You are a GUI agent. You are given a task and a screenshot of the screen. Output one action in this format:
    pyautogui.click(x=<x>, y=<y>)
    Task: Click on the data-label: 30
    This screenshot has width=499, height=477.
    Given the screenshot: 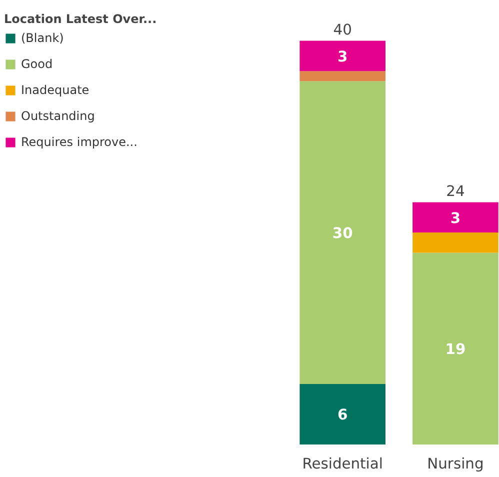 What is the action you would take?
    pyautogui.click(x=342, y=233)
    